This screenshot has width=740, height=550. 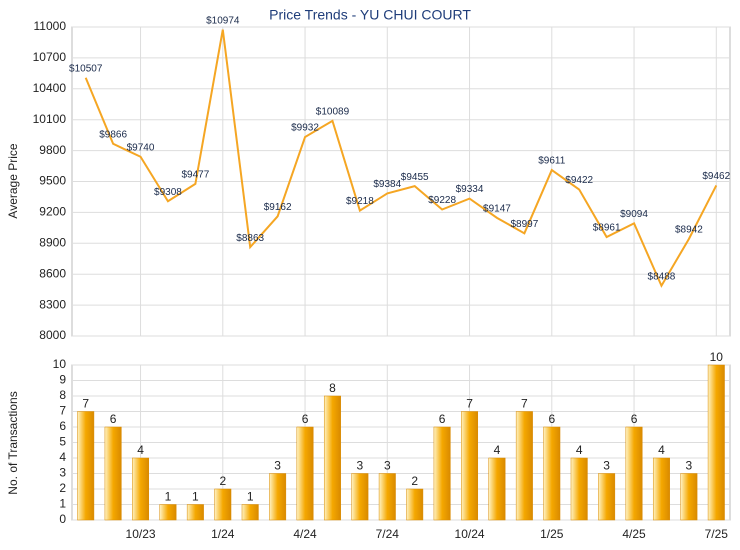 I want to click on x-tick-label: 1/24, so click(x=223, y=534).